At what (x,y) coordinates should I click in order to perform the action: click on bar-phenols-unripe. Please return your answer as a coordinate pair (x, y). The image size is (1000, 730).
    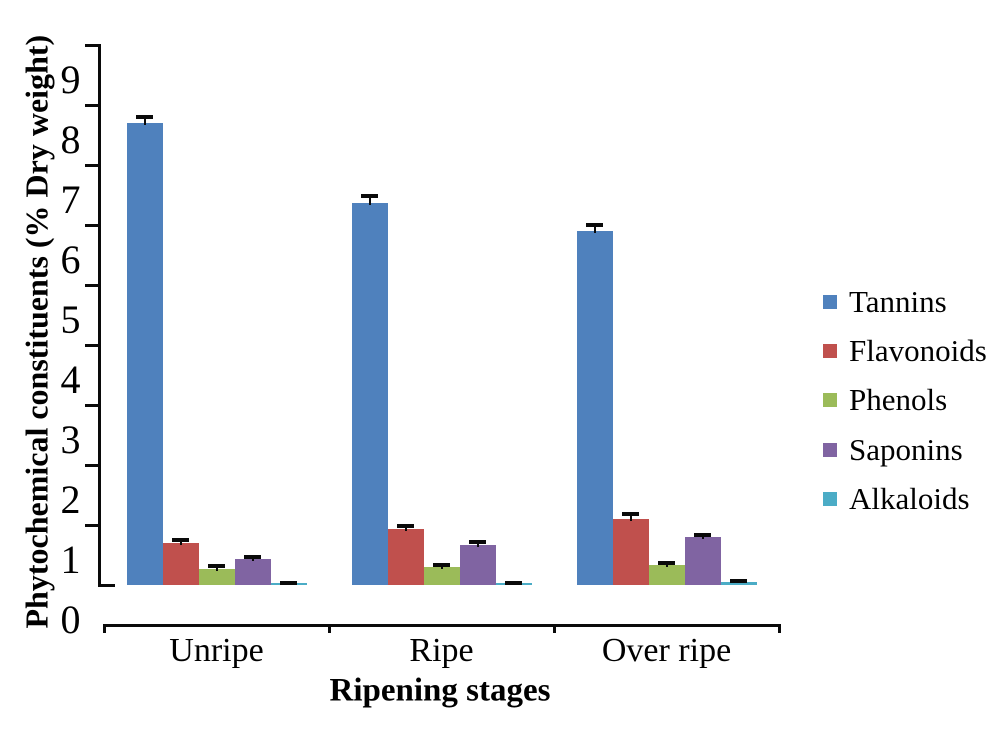
    Looking at the image, I should click on (216, 577).